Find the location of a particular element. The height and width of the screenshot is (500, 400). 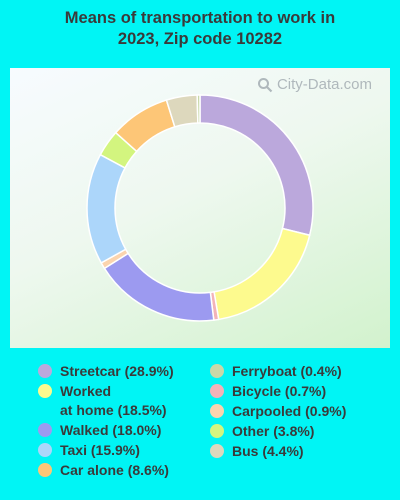

legend-swatch-ferryboat is located at coordinates (217, 371).